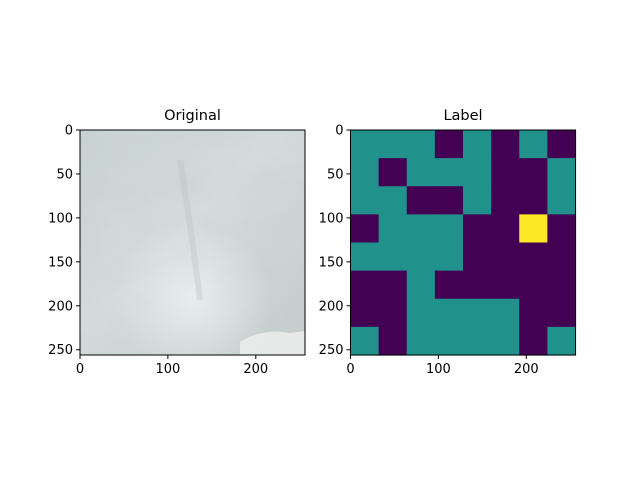  Describe the element at coordinates (60, 306) in the screenshot. I see `original-ytick-label: 200` at that location.